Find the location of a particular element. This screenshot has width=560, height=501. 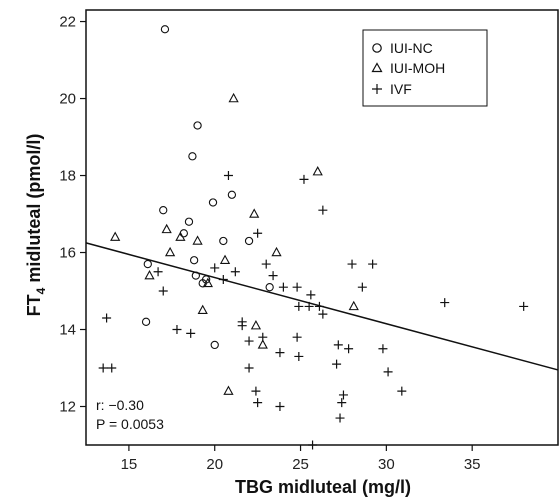

y-tick-label: 12 is located at coordinates (67, 407).